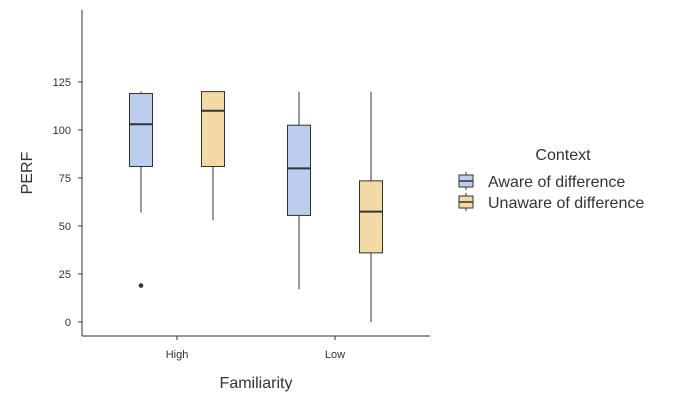  Describe the element at coordinates (566, 203) in the screenshot. I see `legend-label: Unaware of difference` at that location.